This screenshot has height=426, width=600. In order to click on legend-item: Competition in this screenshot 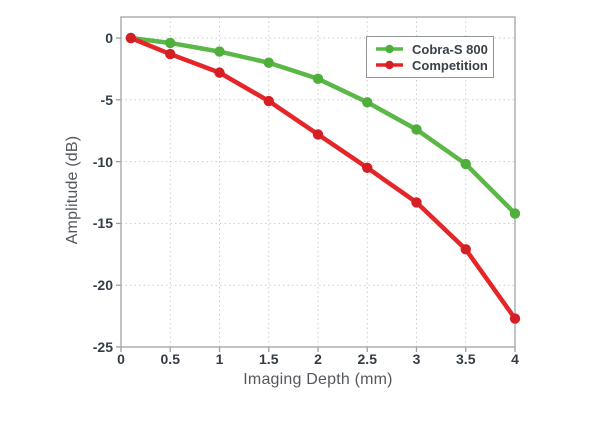, I will do `click(434, 65)`.